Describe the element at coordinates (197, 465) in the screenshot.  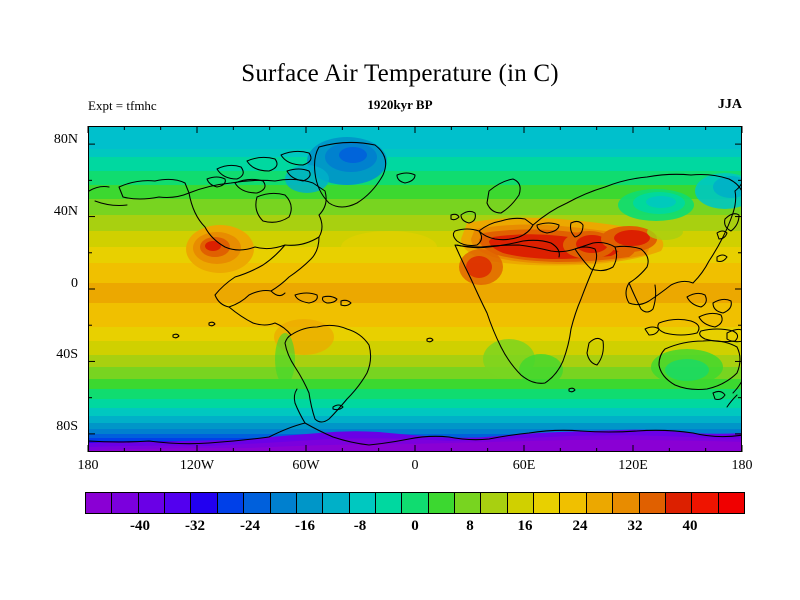
I see `xtick-label-120w: 120W` at that location.